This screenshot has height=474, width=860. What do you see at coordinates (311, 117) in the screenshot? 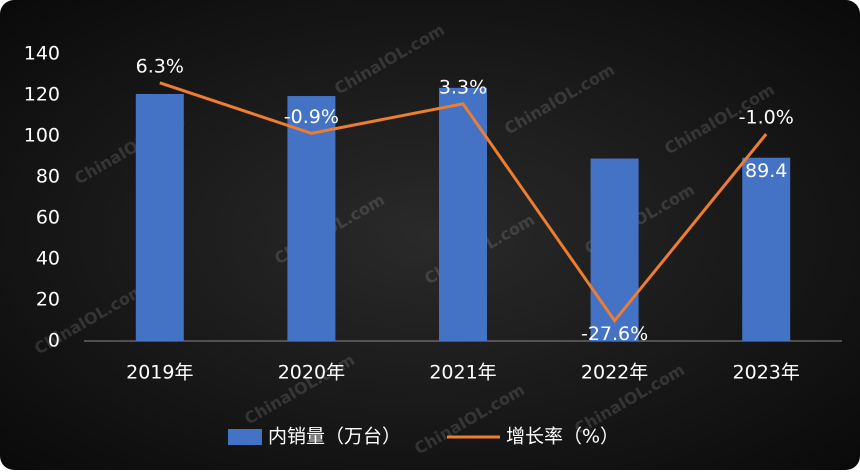
I see `line-value-label: -0.9%` at bounding box center [311, 117].